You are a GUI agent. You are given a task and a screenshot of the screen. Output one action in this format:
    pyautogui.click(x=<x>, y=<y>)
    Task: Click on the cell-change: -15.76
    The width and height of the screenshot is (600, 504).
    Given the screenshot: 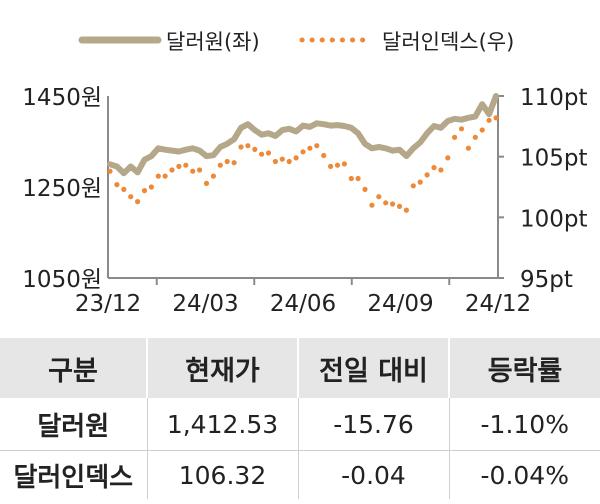 What is the action you would take?
    pyautogui.click(x=373, y=424)
    